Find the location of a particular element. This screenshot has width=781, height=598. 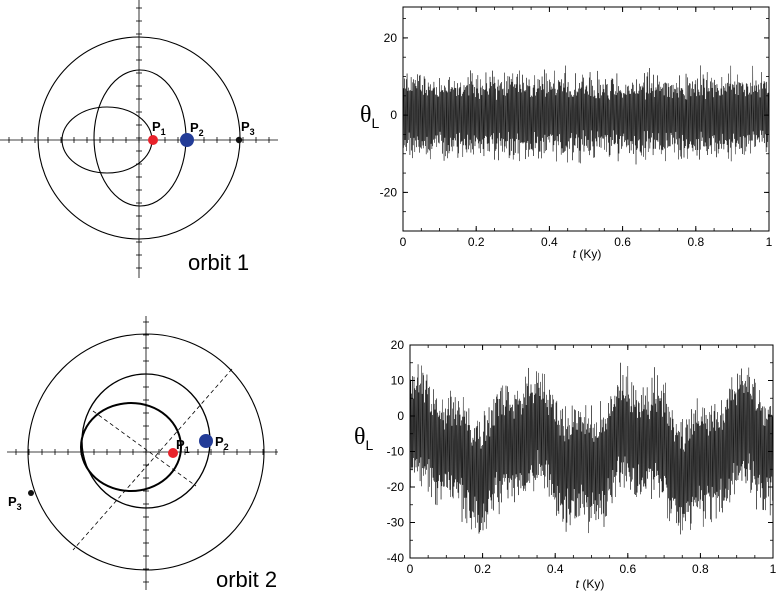

chart-2-y-tick-label: 10 is located at coordinates (398, 381).